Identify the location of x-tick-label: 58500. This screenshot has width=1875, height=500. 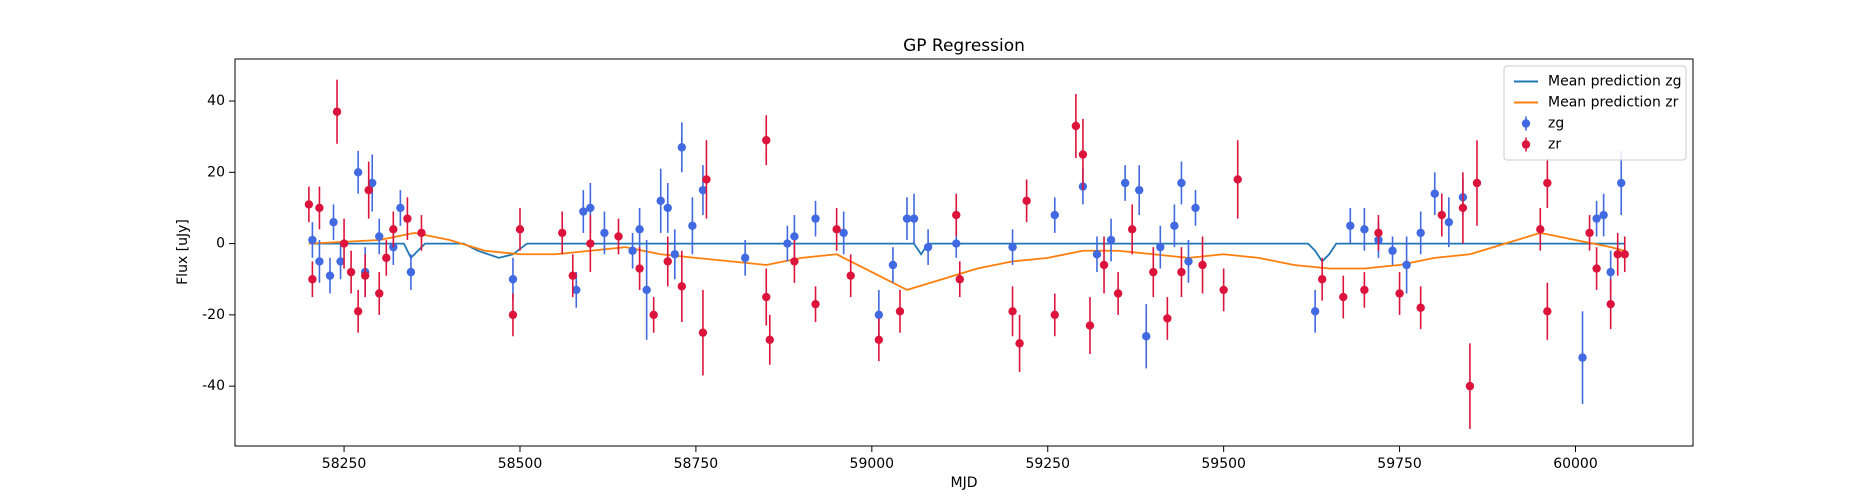
(520, 464).